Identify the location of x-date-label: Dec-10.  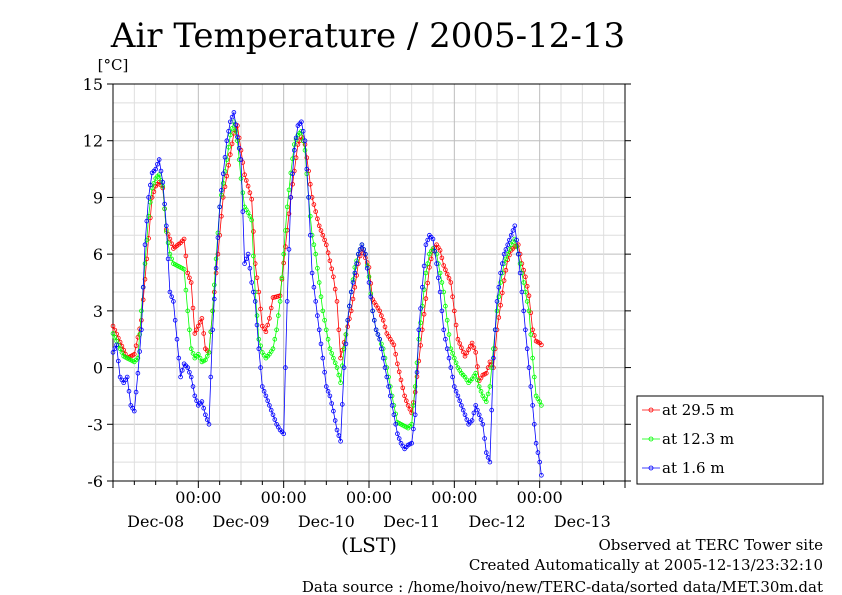
(326, 521).